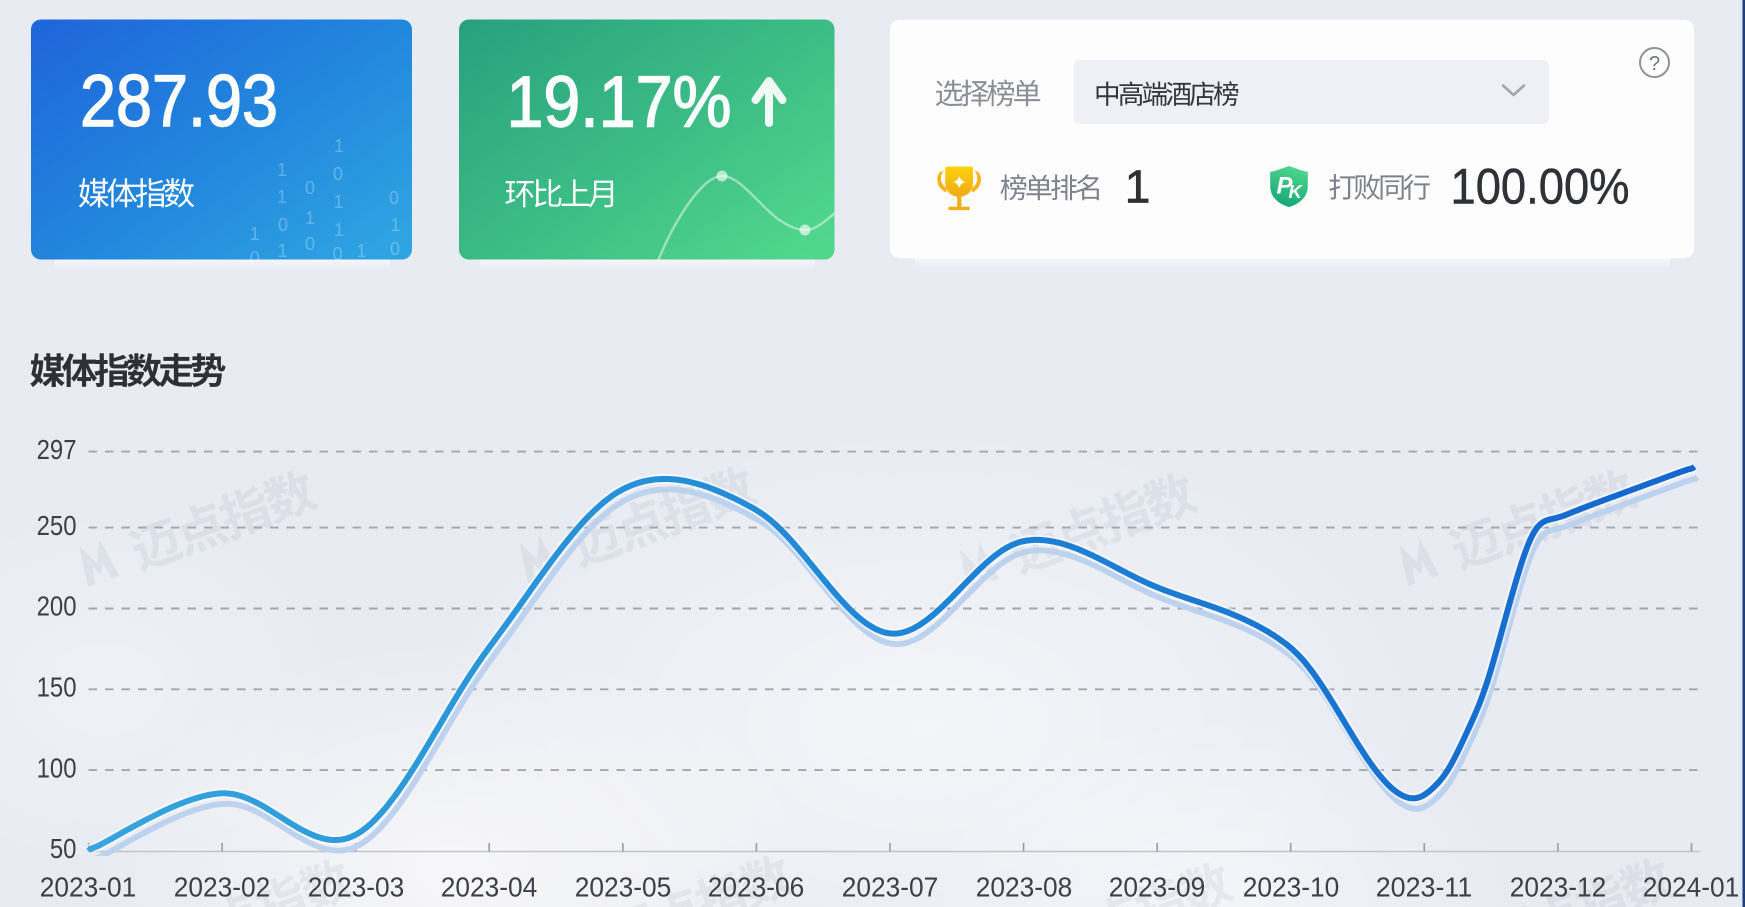  What do you see at coordinates (1291, 887) in the screenshot?
I see `svg-text: 2023-10` at bounding box center [1291, 887].